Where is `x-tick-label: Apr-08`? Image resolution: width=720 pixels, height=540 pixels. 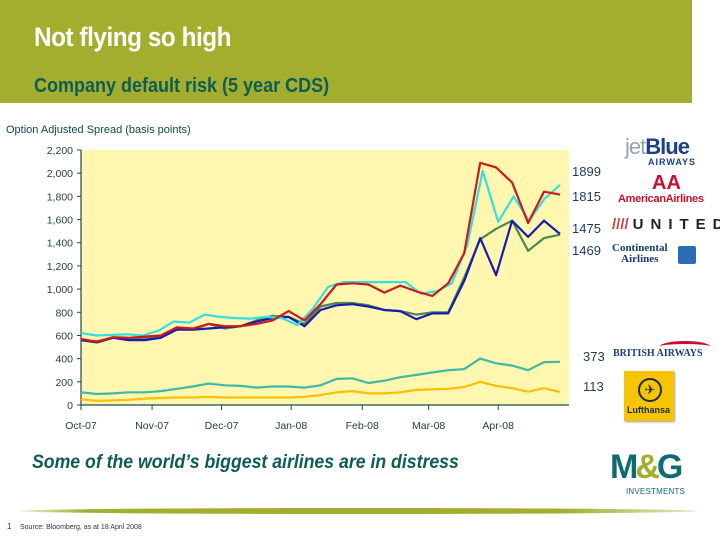
x-tick-label: Apr-08 is located at coordinates (498, 426).